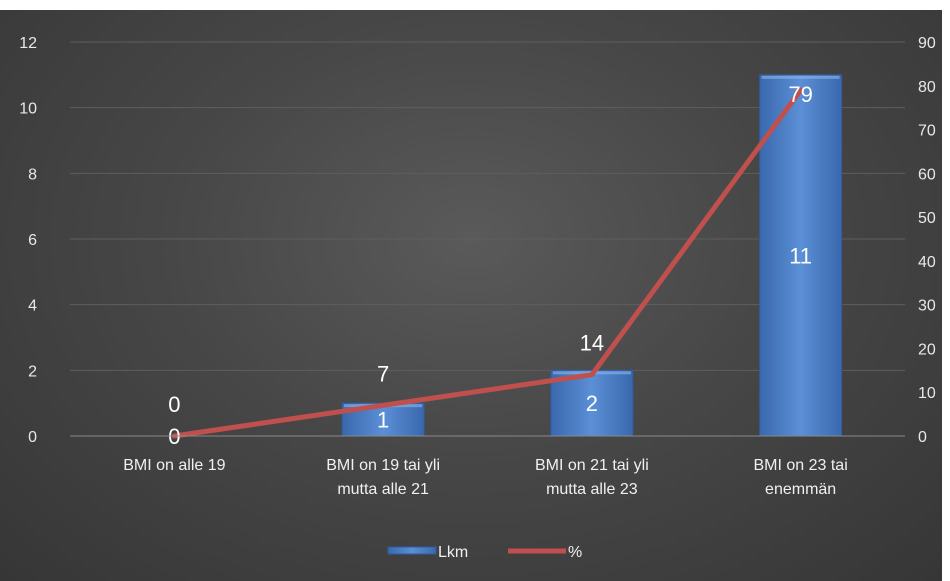 This screenshot has height=581, width=950. Describe the element at coordinates (592, 489) in the screenshot. I see `x-category-label-line: mutta alle 23` at that location.